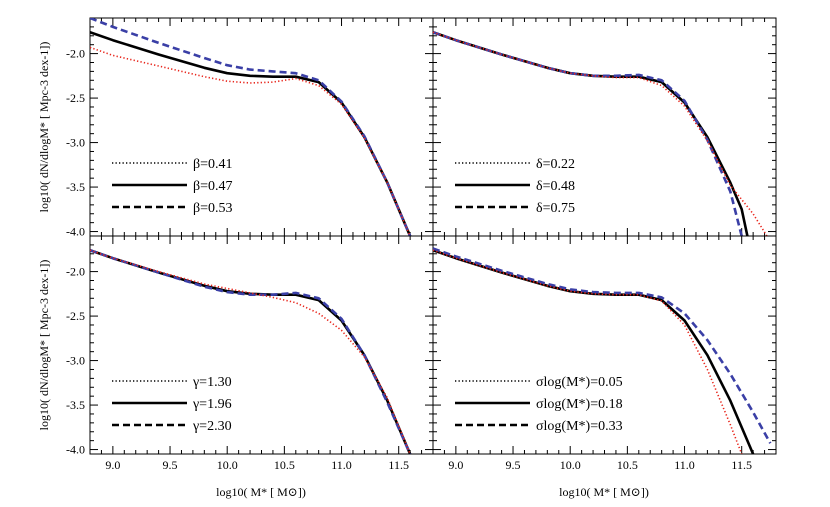 The height and width of the screenshot is (507, 830). Describe the element at coordinates (172, 404) in the screenshot. I see `legend: γ=1.30 γ=1.96 γ=2.30` at that location.